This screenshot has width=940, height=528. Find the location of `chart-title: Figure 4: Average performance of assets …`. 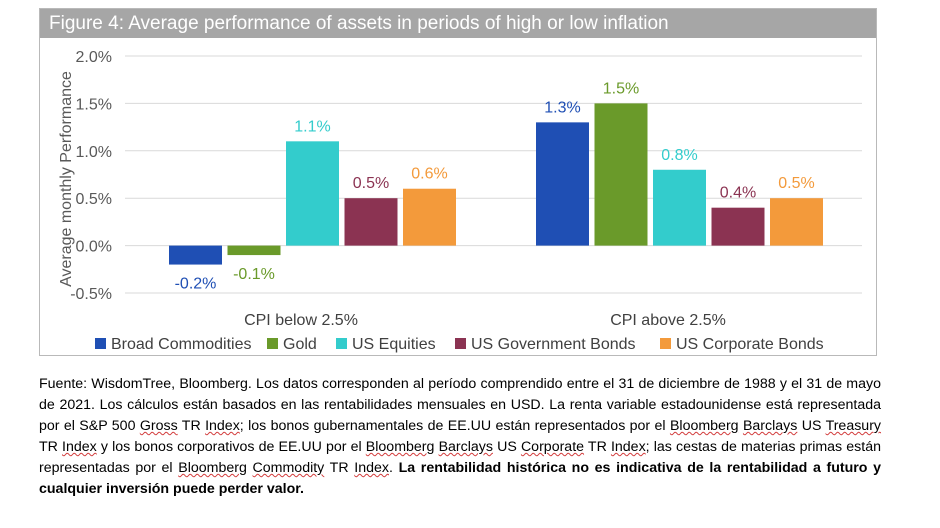

chart-title: Figure 4: Average performance of assets … is located at coordinates (458, 23).